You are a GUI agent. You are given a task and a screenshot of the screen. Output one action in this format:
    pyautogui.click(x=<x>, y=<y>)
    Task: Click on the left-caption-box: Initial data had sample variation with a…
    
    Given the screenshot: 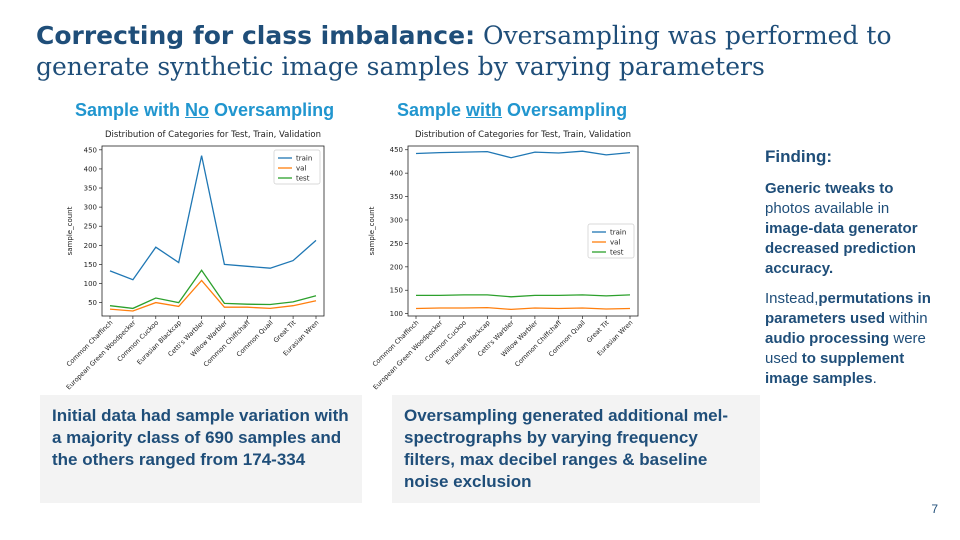 What is the action you would take?
    pyautogui.click(x=201, y=449)
    